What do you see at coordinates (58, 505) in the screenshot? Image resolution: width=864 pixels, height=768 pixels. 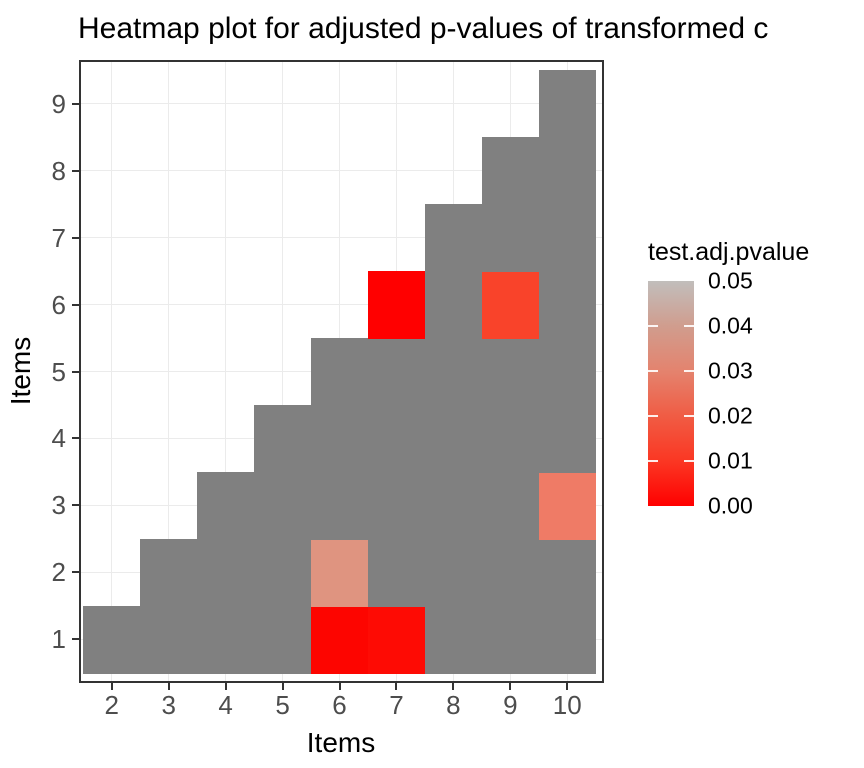 I see `y-tick-label: 3` at bounding box center [58, 505].